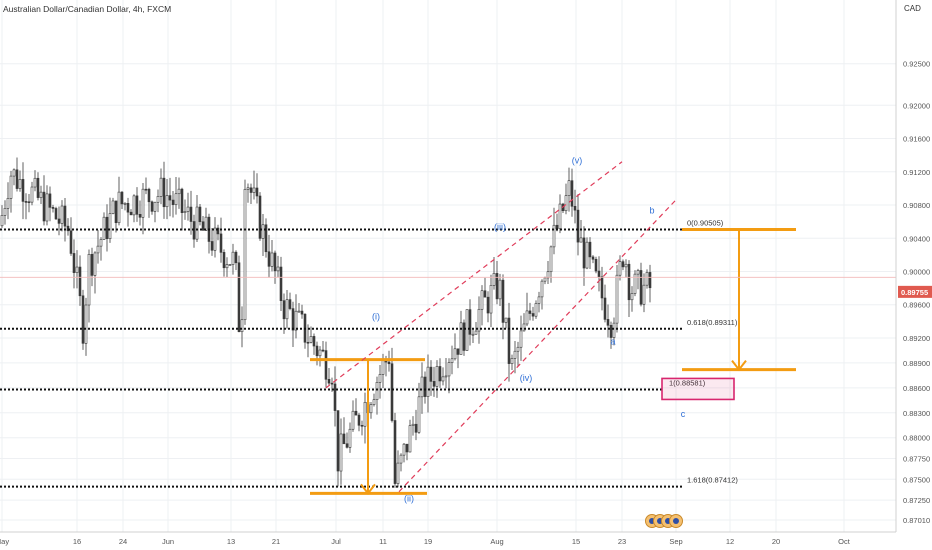 The width and height of the screenshot is (932, 550). I want to click on projection-arrow-head, so click(739, 365).